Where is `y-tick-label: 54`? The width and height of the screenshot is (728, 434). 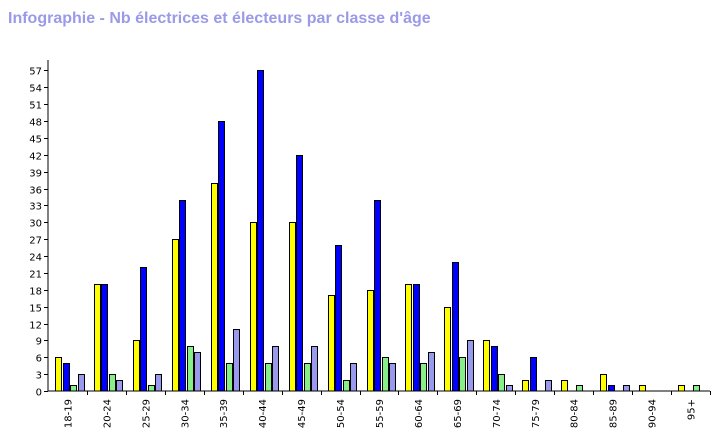
y-tick-label: 54 is located at coordinates (35, 89).